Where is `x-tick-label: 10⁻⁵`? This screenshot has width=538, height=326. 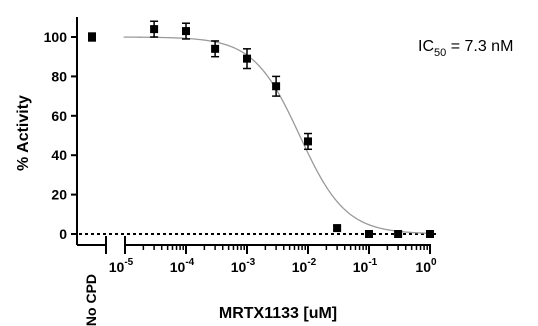 x-tick-label: 10⁻⁵ is located at coordinates (121, 266).